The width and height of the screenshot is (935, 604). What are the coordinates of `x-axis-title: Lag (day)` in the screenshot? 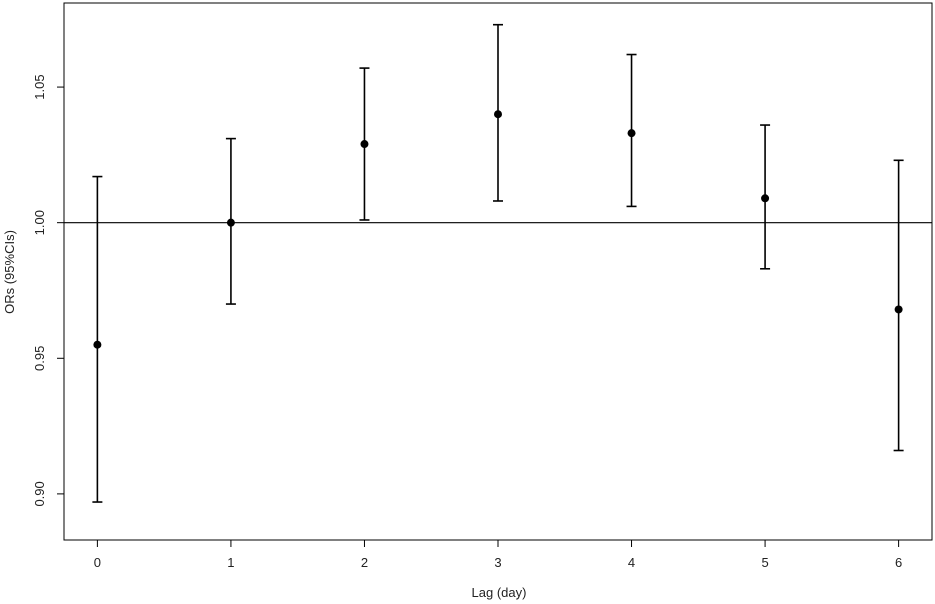 It's located at (499, 592).